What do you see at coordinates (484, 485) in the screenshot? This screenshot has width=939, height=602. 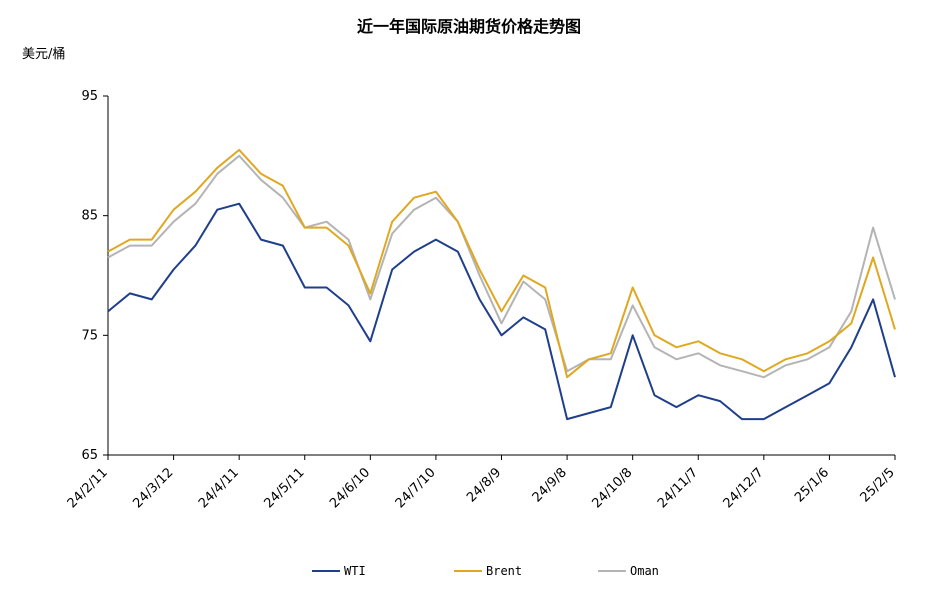 I see `x-tick-label: 24/8/9` at bounding box center [484, 485].